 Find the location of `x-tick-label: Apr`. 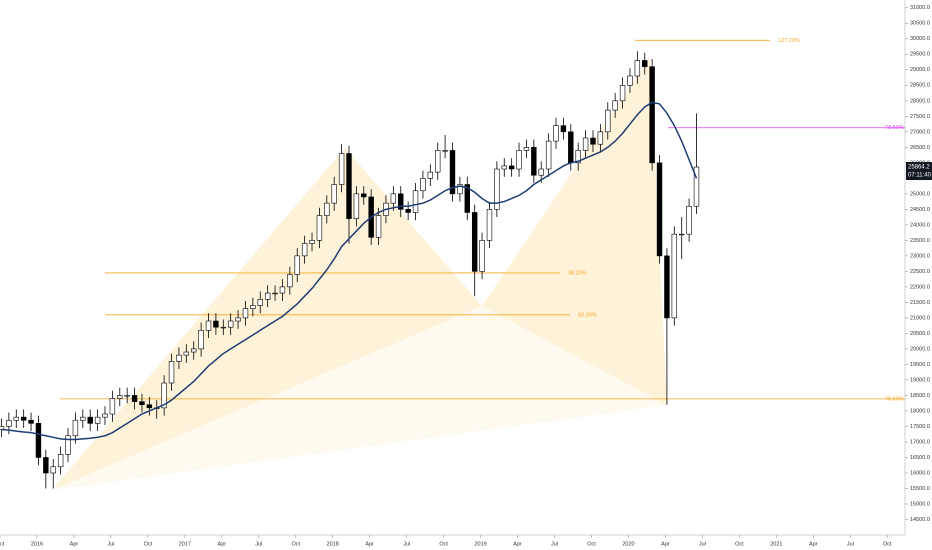

x-tick-label: Apr is located at coordinates (665, 544).